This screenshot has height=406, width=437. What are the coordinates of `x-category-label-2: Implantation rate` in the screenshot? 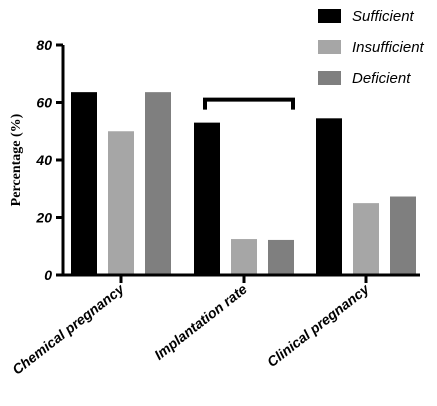 It's located at (200, 322).